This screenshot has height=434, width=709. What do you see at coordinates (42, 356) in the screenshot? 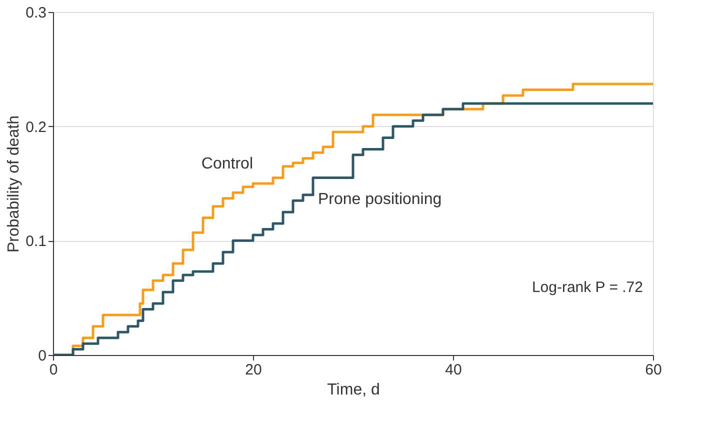
I see `y-tick-label: 0` at bounding box center [42, 356].